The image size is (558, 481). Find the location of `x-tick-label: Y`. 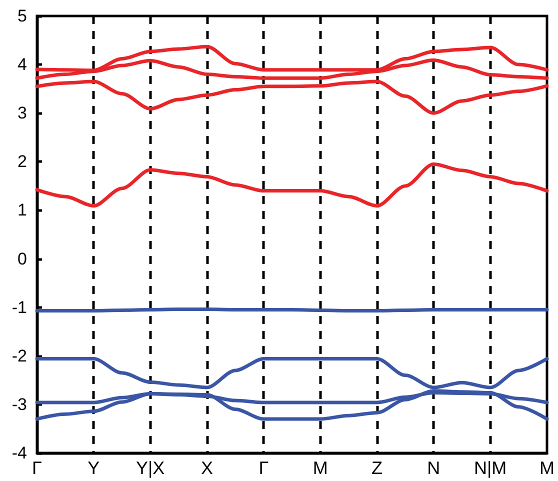

x-tick-label: Y is located at coordinates (94, 468).